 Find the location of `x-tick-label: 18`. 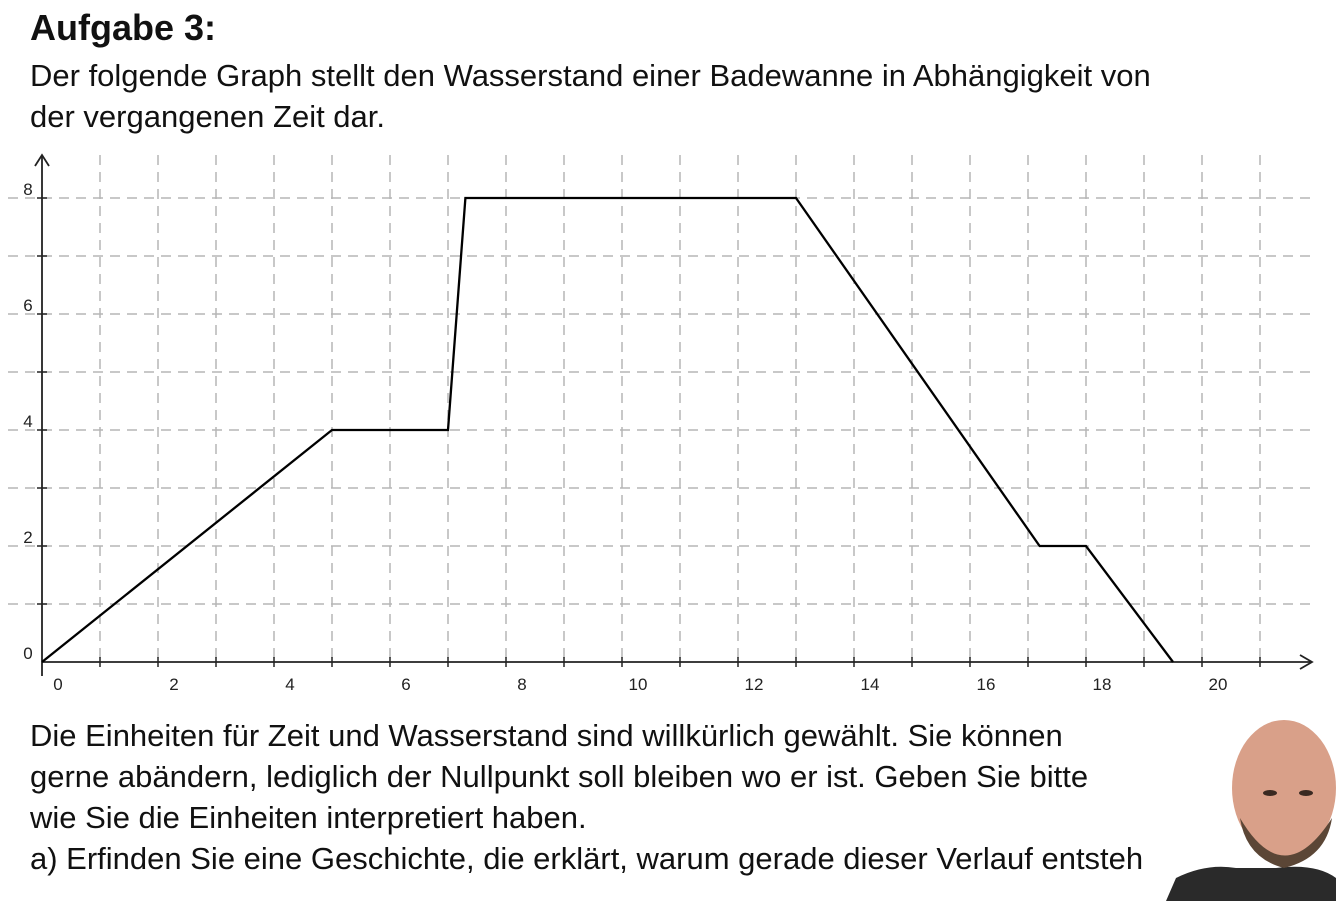

x-tick-label: 18 is located at coordinates (1102, 684).